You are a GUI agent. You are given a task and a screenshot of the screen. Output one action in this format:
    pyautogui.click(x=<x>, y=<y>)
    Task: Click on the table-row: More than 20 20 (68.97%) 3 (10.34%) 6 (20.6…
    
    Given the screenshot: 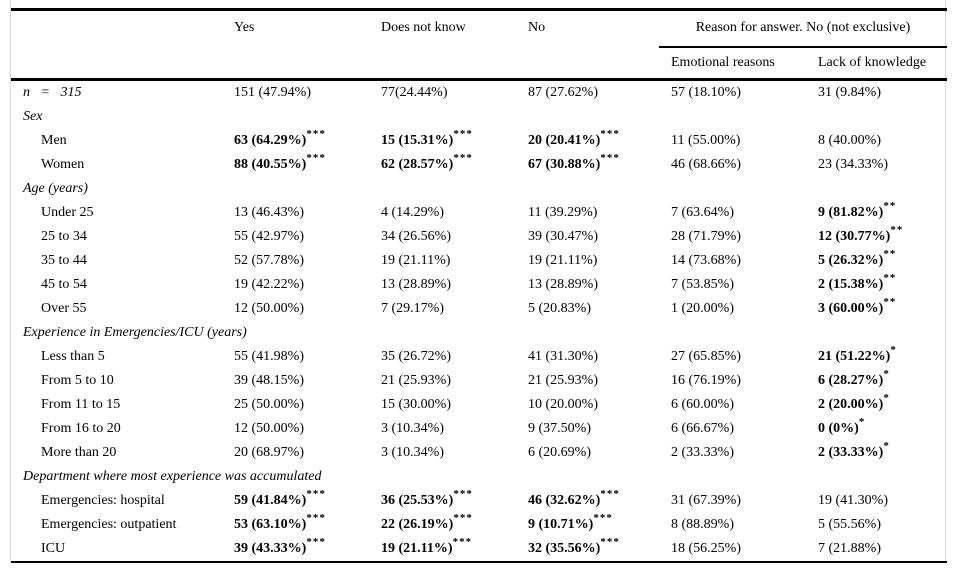 What is the action you would take?
    pyautogui.click(x=479, y=453)
    